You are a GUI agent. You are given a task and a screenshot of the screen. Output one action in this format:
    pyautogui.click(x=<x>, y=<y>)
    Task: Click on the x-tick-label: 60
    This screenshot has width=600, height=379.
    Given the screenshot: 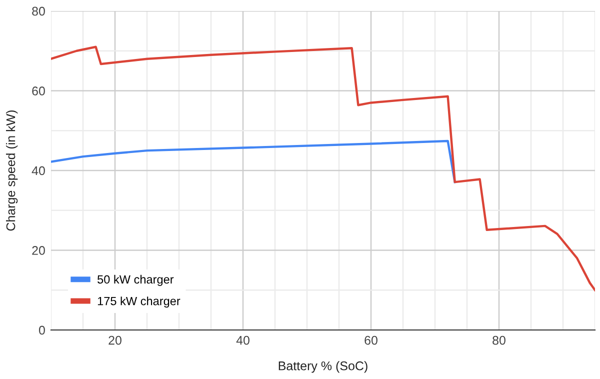 What is the action you would take?
    pyautogui.click(x=371, y=340)
    